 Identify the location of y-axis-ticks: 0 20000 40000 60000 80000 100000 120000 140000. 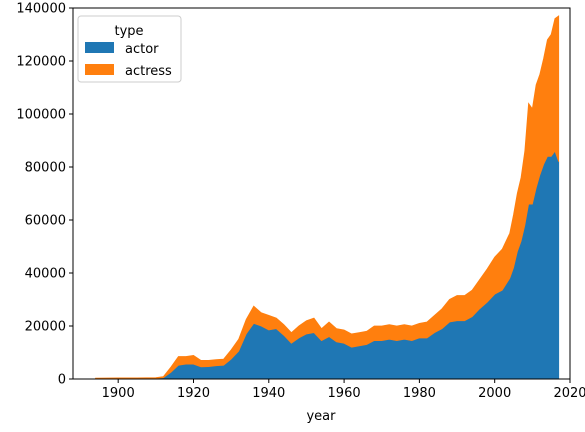
(44, 195).